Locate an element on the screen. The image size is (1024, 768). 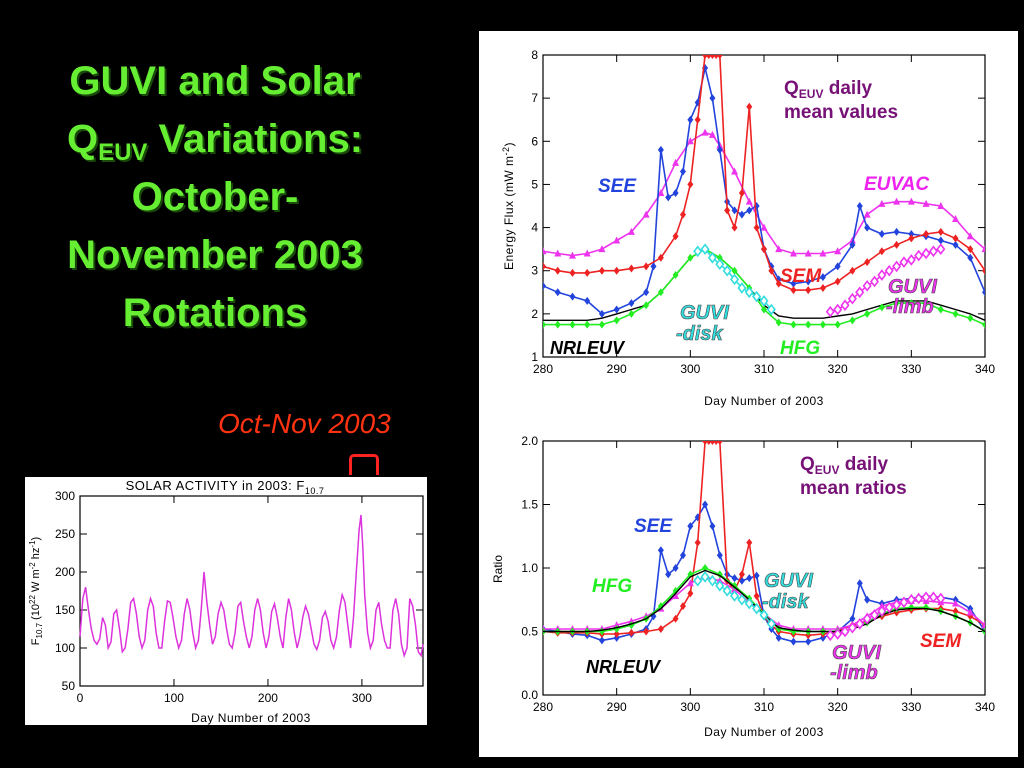
y-tick-label-1-5: 1.5 is located at coordinates (529, 505).